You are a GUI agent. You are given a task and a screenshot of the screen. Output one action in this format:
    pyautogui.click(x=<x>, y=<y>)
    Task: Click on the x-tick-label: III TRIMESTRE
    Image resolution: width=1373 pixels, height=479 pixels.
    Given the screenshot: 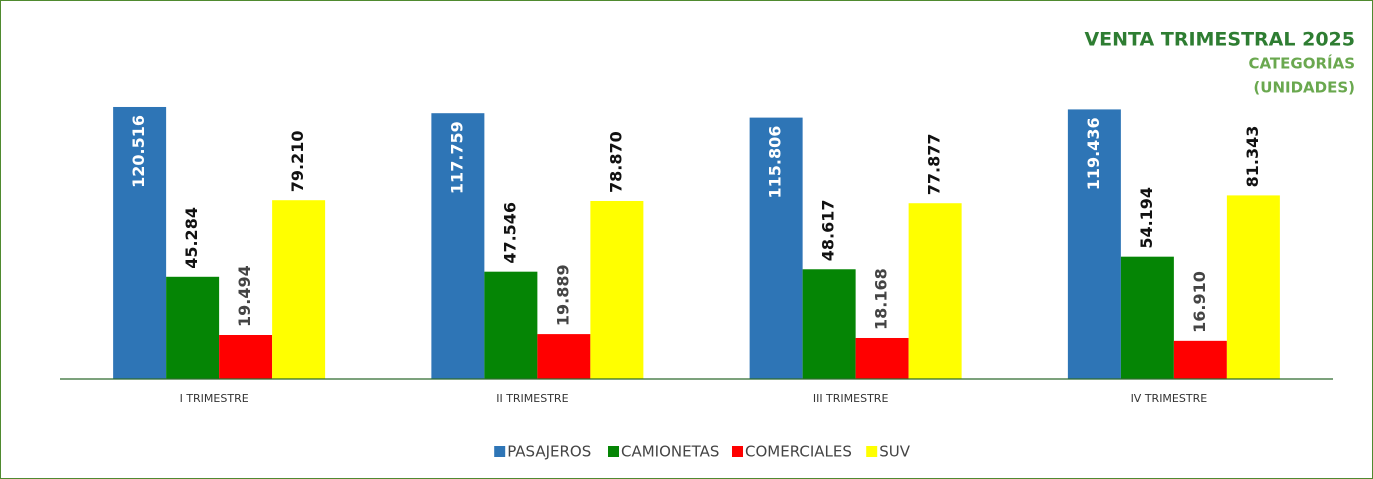 What is the action you would take?
    pyautogui.click(x=851, y=398)
    